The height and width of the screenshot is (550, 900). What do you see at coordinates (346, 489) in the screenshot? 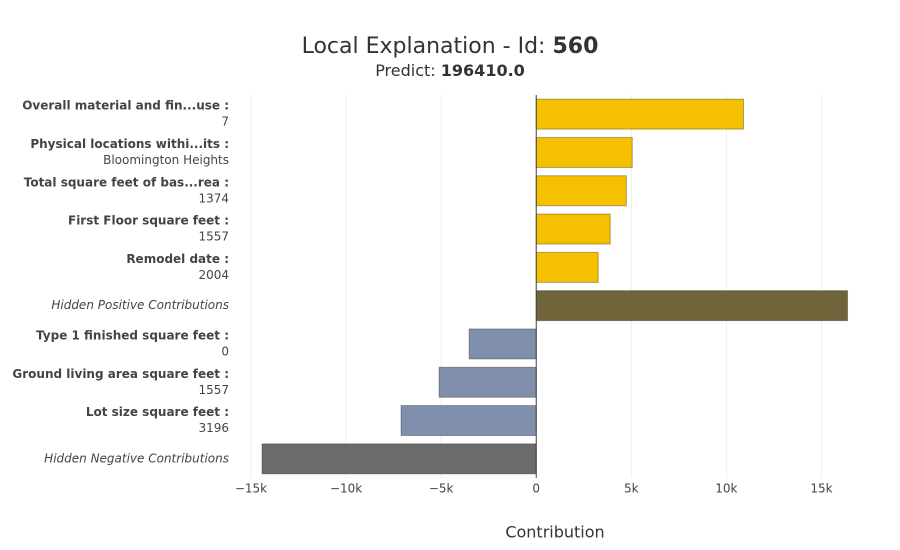
I see `x-tick-label: −10k` at bounding box center [346, 489].